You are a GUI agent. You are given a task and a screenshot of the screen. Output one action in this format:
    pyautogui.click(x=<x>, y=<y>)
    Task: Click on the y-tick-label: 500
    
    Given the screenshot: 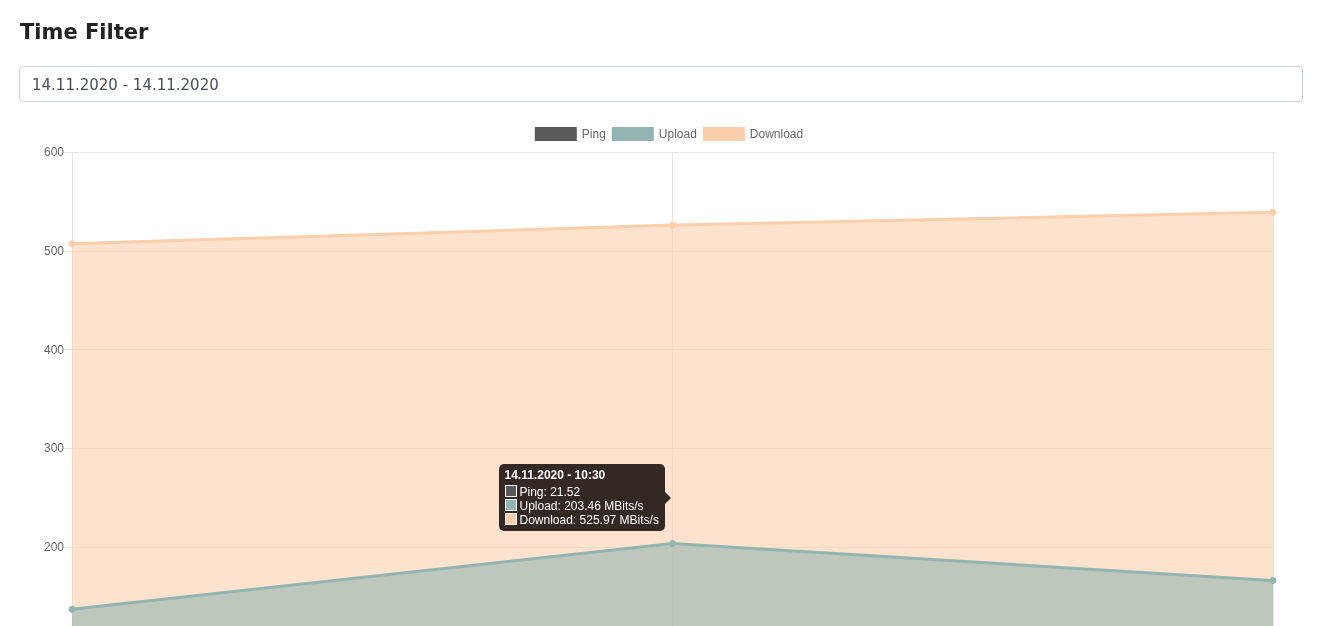 What is the action you would take?
    pyautogui.click(x=54, y=250)
    